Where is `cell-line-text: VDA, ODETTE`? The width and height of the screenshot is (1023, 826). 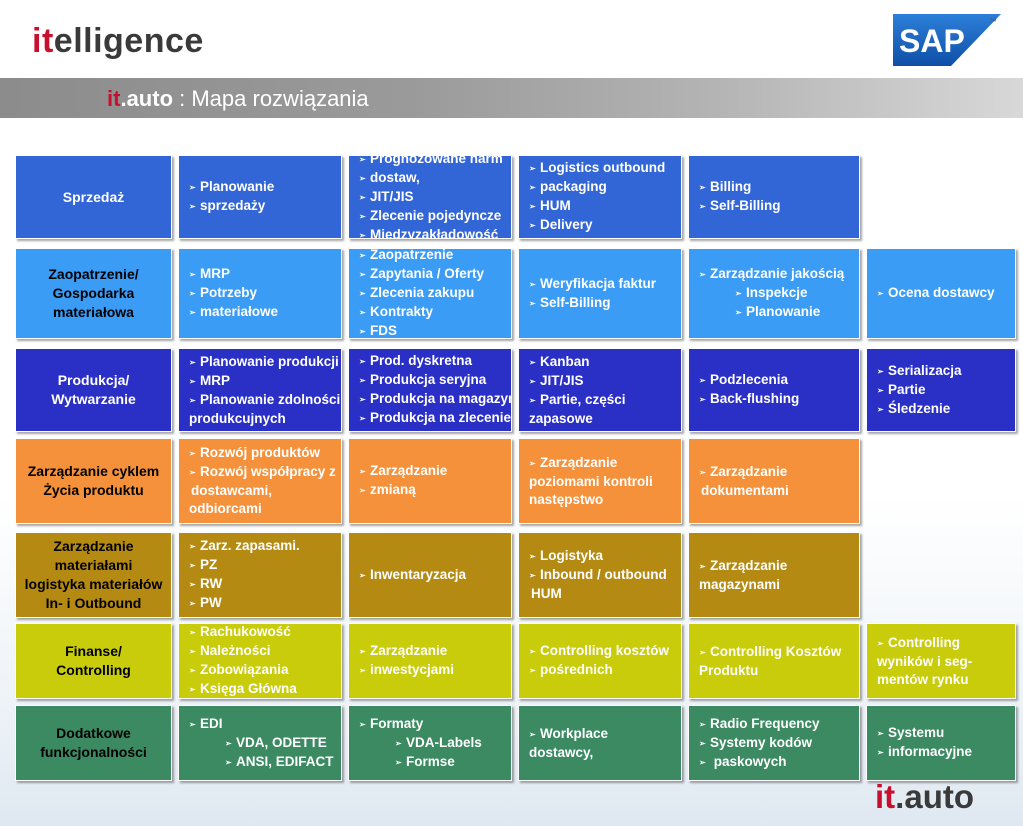
cell-line-text: VDA, ODETTE is located at coordinates (281, 742).